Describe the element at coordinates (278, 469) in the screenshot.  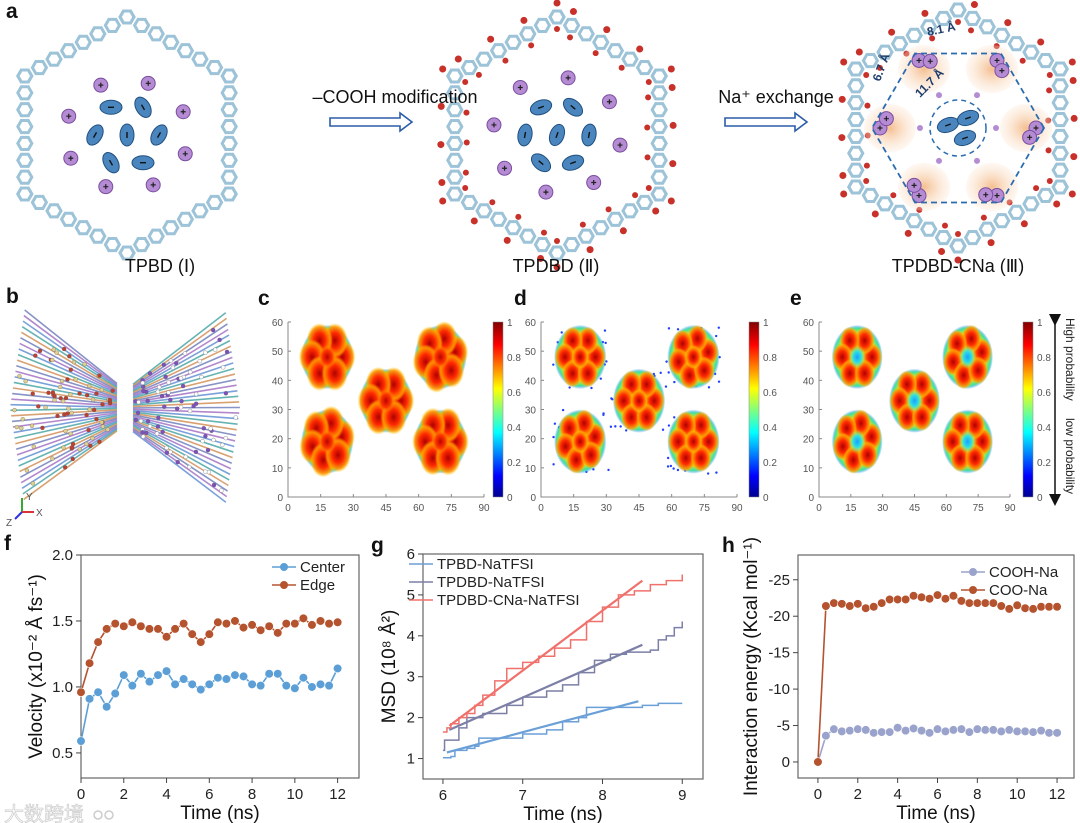
I see `heatmap-y-tick: 10` at that location.